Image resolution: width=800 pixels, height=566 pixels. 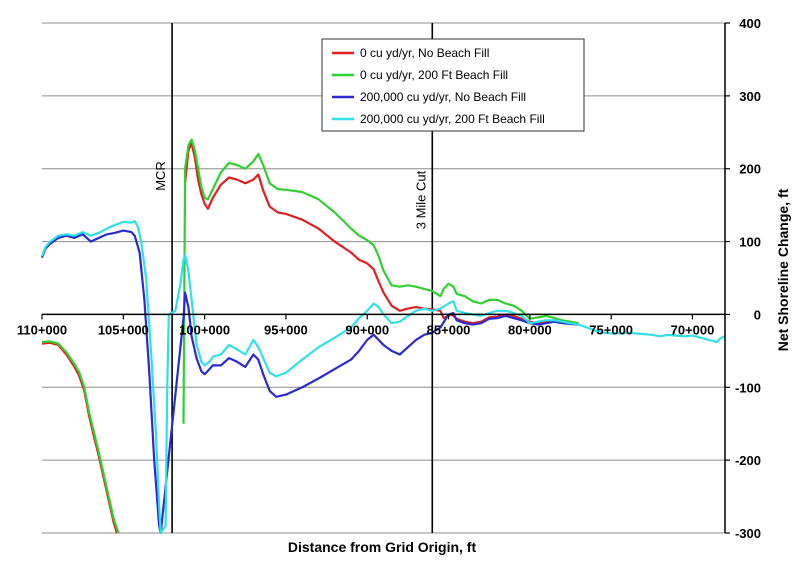 What do you see at coordinates (123, 329) in the screenshot?
I see `x-tick-label: 105+000` at bounding box center [123, 329].